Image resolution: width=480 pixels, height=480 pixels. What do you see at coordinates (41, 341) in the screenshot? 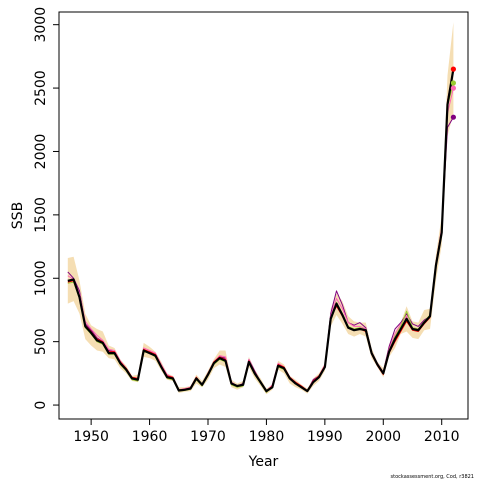
I see `y-tick-label: 500` at bounding box center [41, 341].